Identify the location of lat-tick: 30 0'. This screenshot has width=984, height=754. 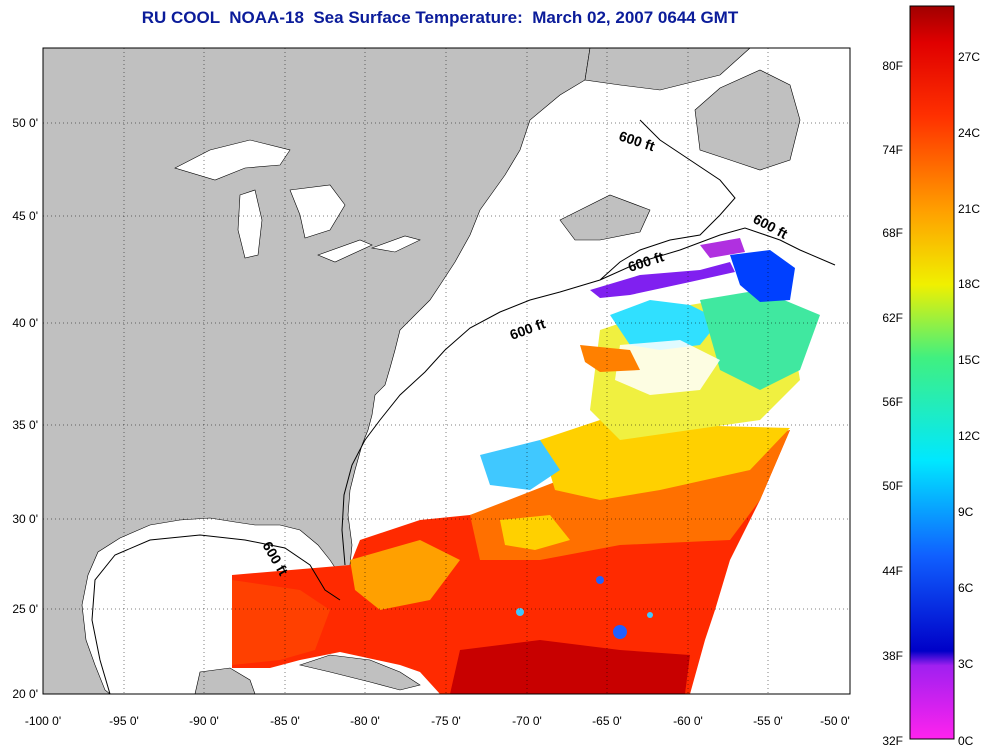
(25, 519).